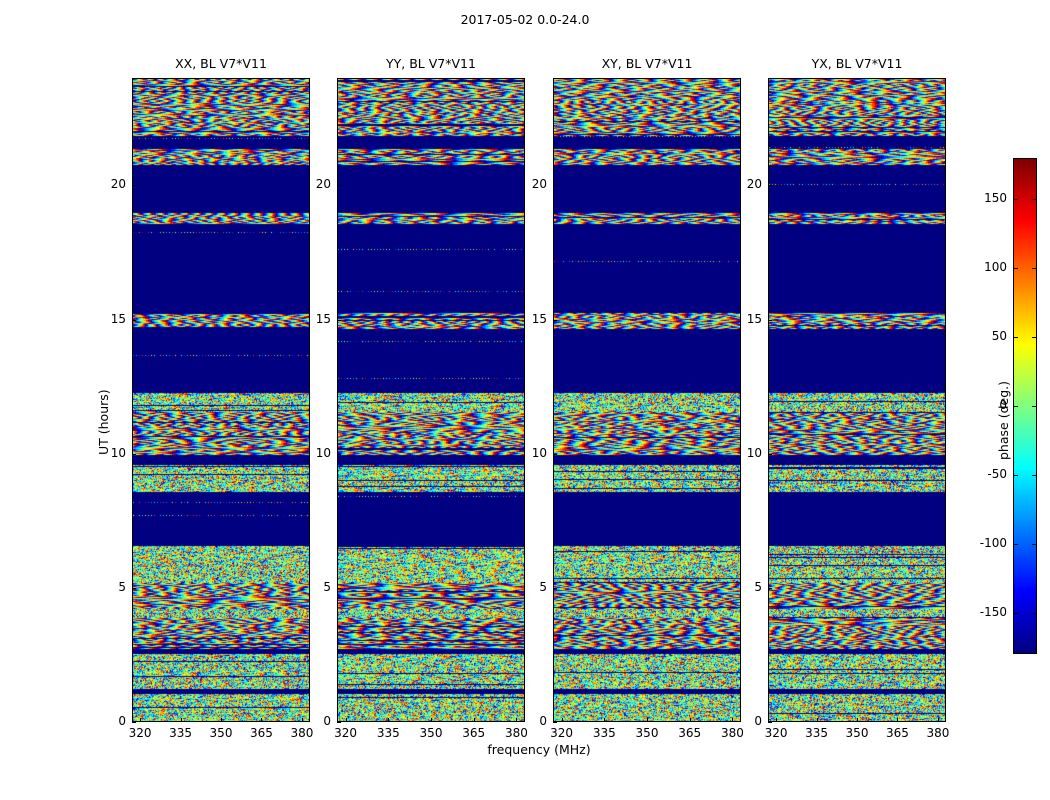 The image size is (1050, 800). I want to click on panel-title-yx: YX, BL V7*V11, so click(857, 63).